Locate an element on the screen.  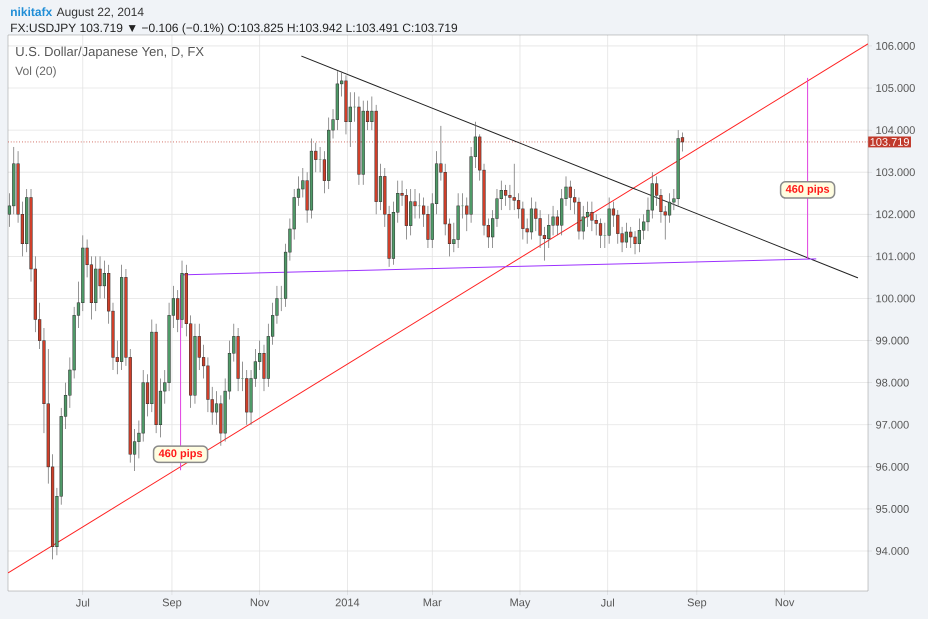
x-tick-label: May is located at coordinates (520, 603).